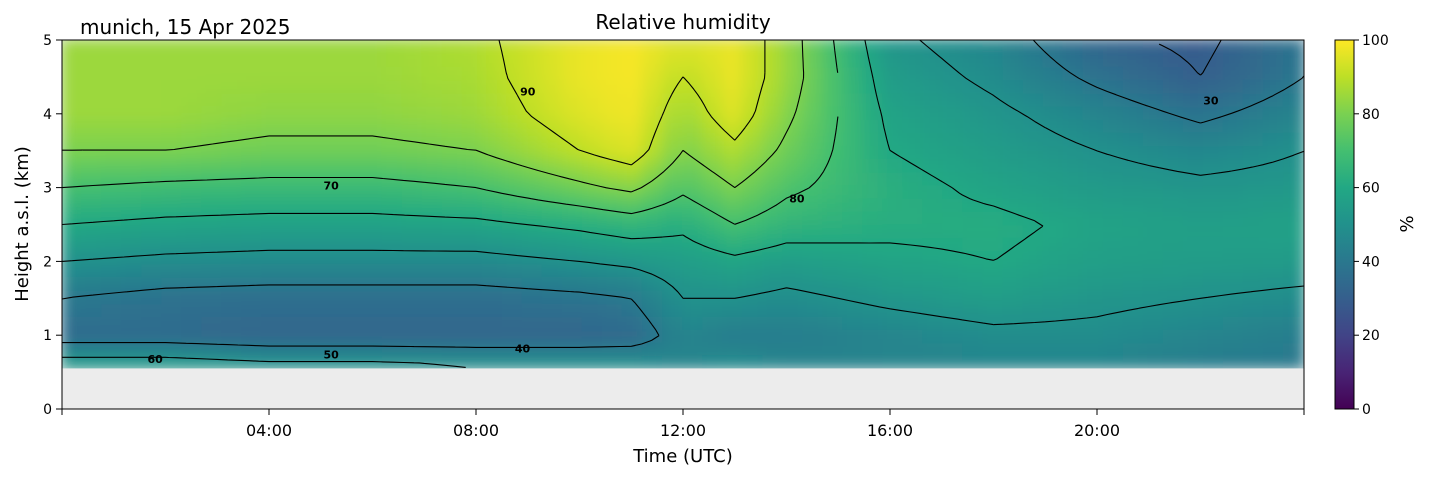 This screenshot has width=1429, height=478. Describe the element at coordinates (1376, 225) in the screenshot. I see `colorbar: 0 20 40 60 80 100 %` at that location.